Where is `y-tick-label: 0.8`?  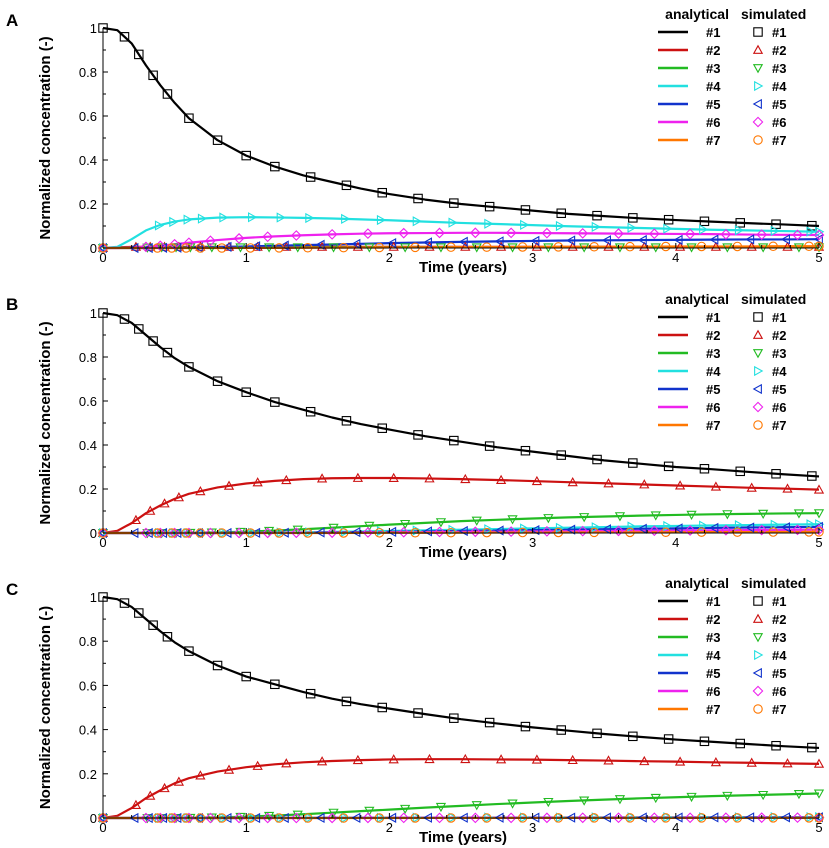 y-tick-label: 0.8 is located at coordinates (88, 641).